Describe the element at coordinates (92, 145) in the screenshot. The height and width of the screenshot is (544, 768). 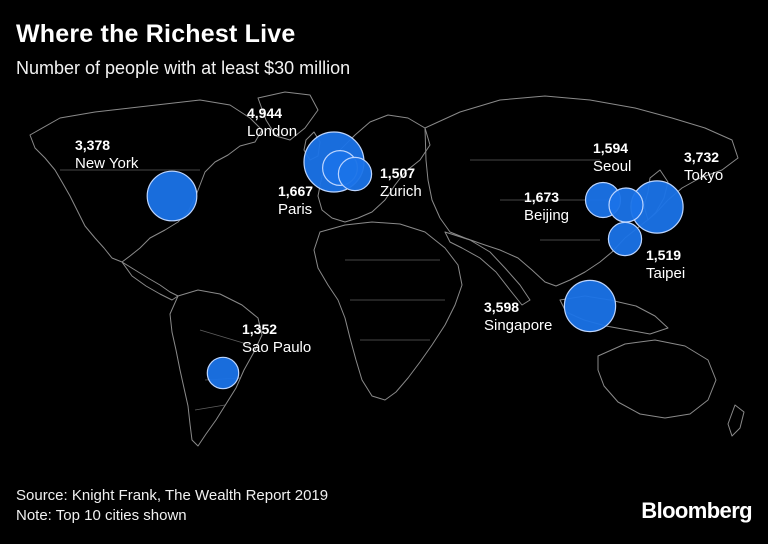
I see `value-label-new-york: 3,378` at that location.